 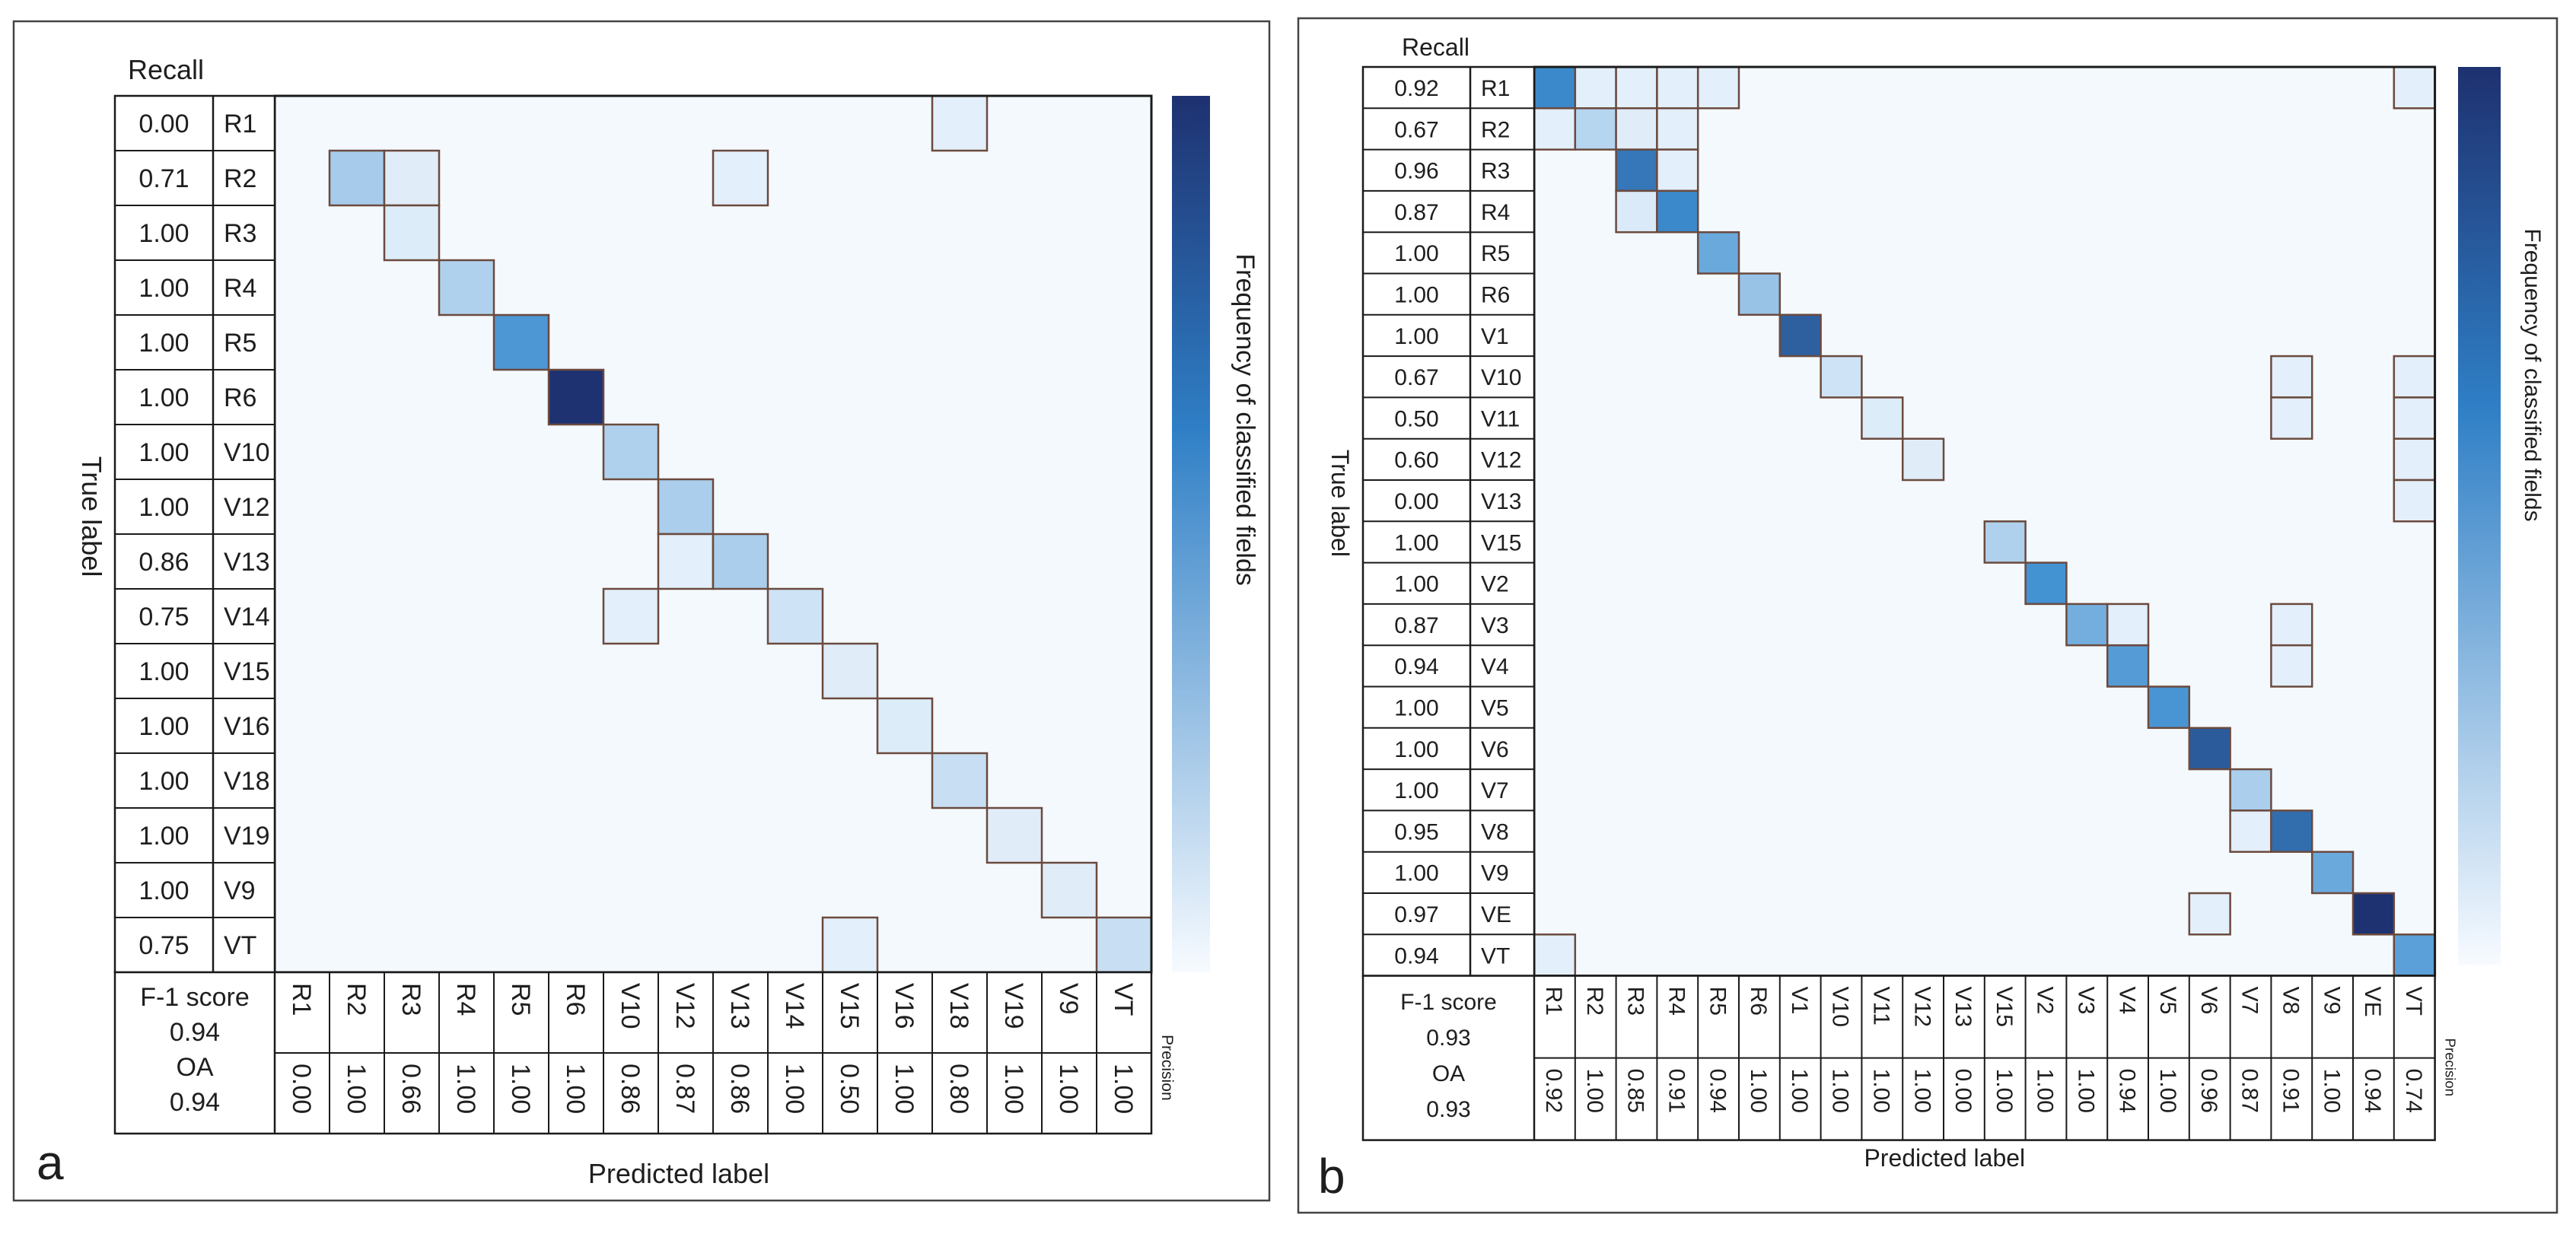 What do you see at coordinates (1922, 1007) in the screenshot?
I see `column-label: V12` at bounding box center [1922, 1007].